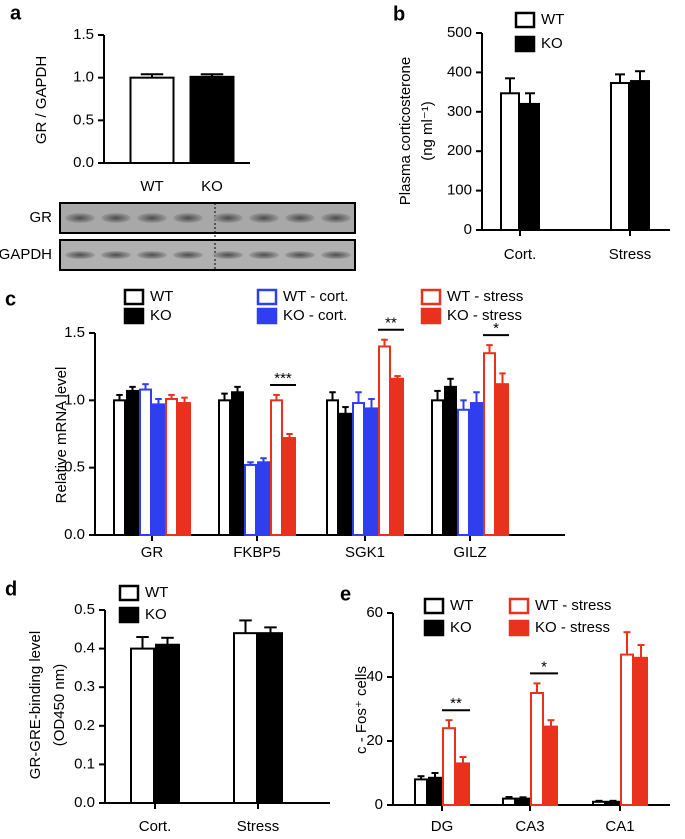 The height and width of the screenshot is (839, 685). Describe the element at coordinates (84, 686) in the screenshot. I see `y-tick-label: 0.3` at that location.